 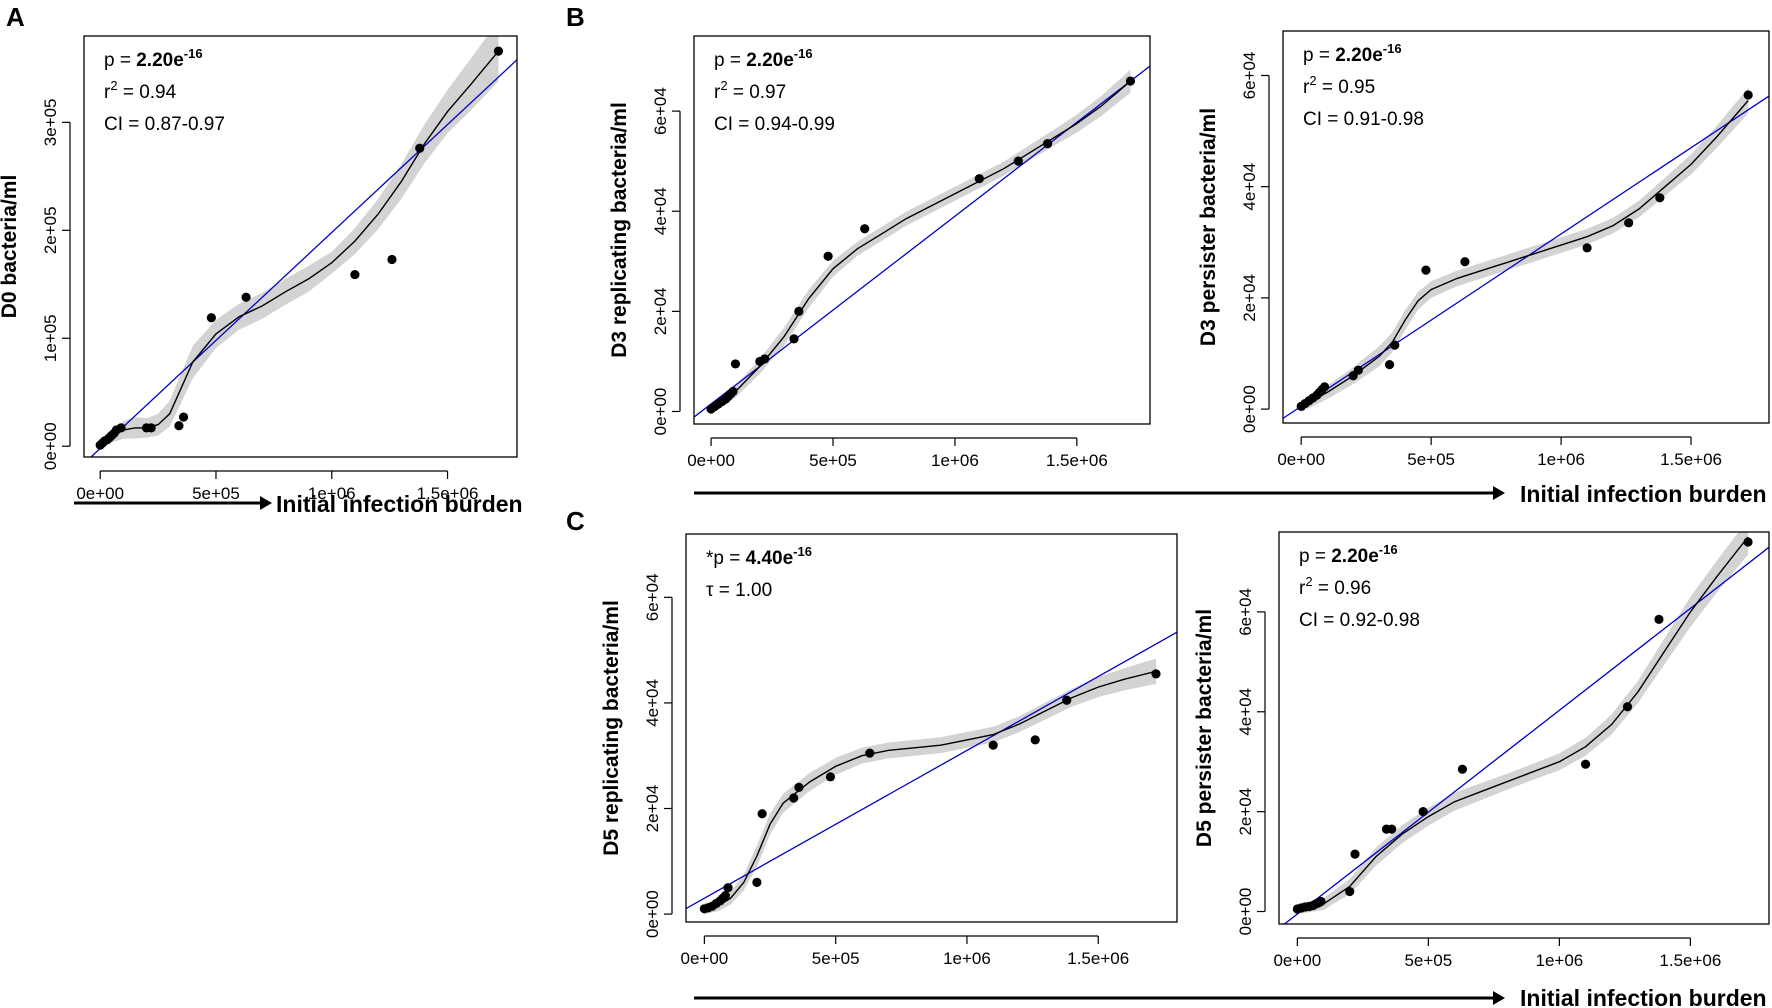 I want to click on panel-letter-b: B, so click(x=575, y=17).